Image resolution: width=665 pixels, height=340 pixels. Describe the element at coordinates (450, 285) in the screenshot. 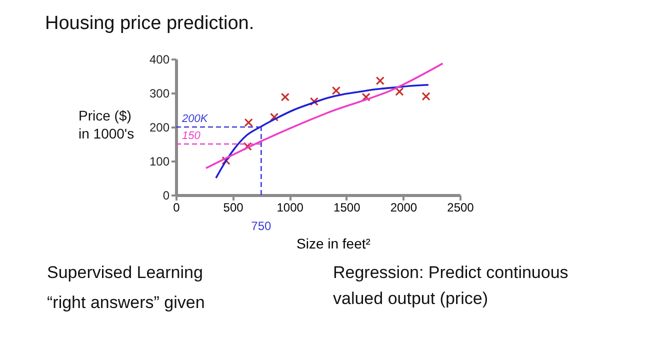

I see `text: Regression: Predict continuous valued output (price)` at that location.